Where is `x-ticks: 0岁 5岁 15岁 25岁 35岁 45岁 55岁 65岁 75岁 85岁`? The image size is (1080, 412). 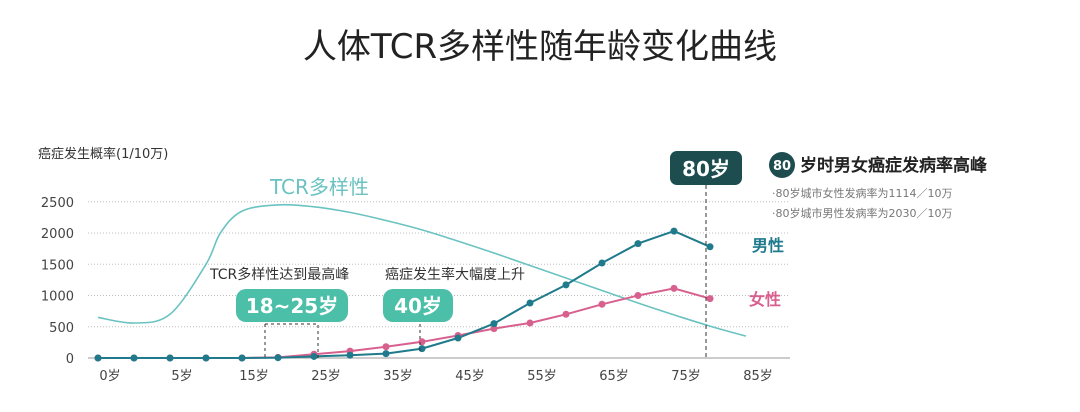 x-ticks: 0岁 5岁 15岁 25岁 35岁 45岁 55岁 65岁 75岁 85岁 is located at coordinates (435, 376).